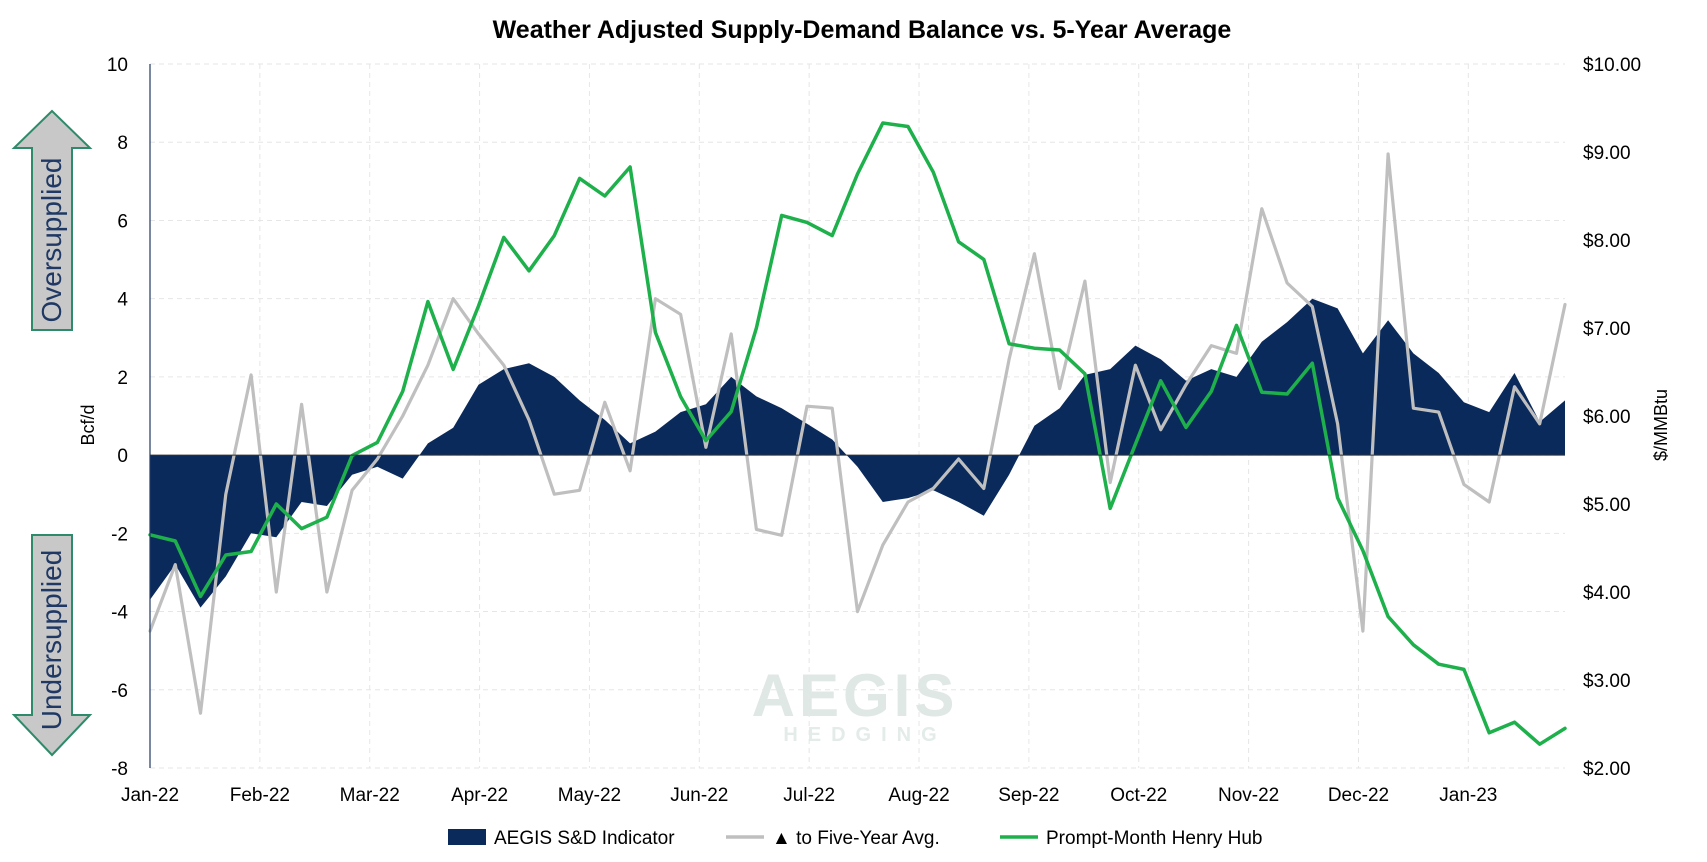 The image size is (1707, 862). I want to click on x-tick-label: Jan-23, so click(1468, 795).